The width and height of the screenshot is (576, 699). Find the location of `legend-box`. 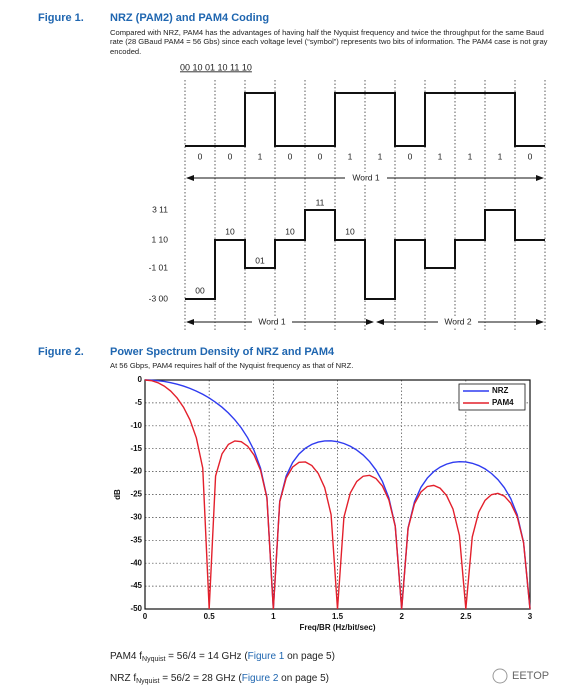

legend-box is located at coordinates (492, 397).